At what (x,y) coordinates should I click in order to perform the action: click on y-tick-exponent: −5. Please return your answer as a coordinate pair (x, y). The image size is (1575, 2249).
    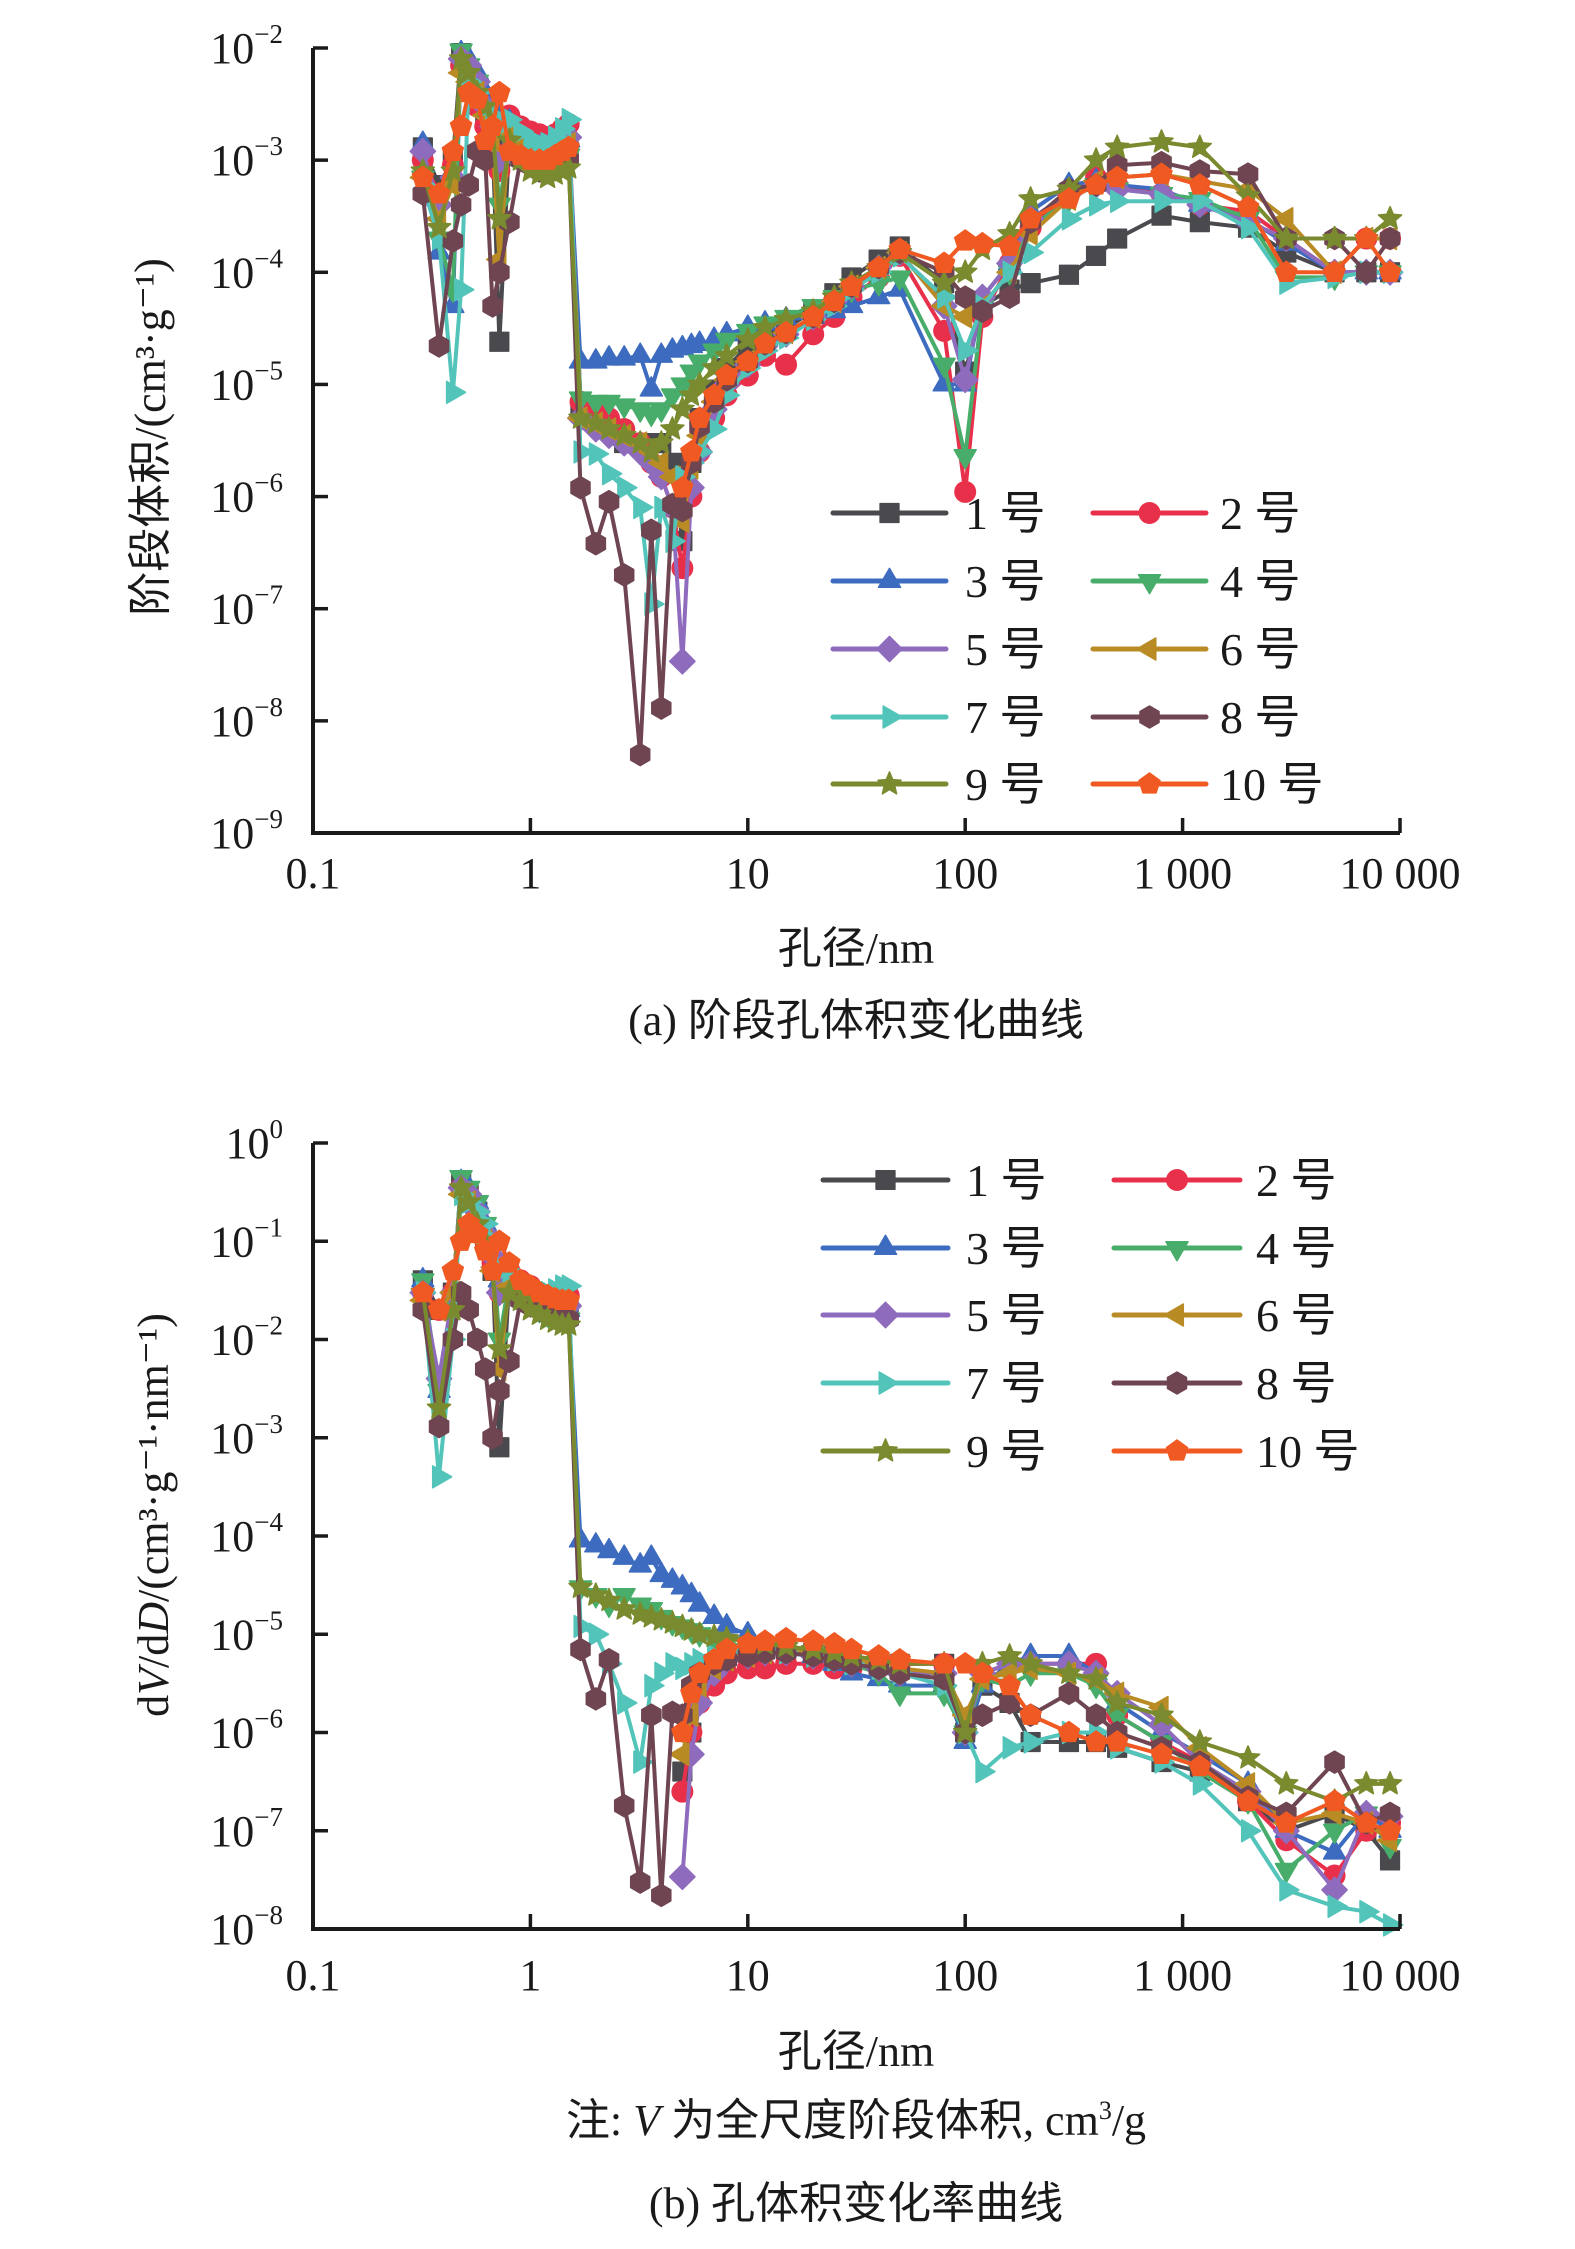
    Looking at the image, I should click on (268, 370).